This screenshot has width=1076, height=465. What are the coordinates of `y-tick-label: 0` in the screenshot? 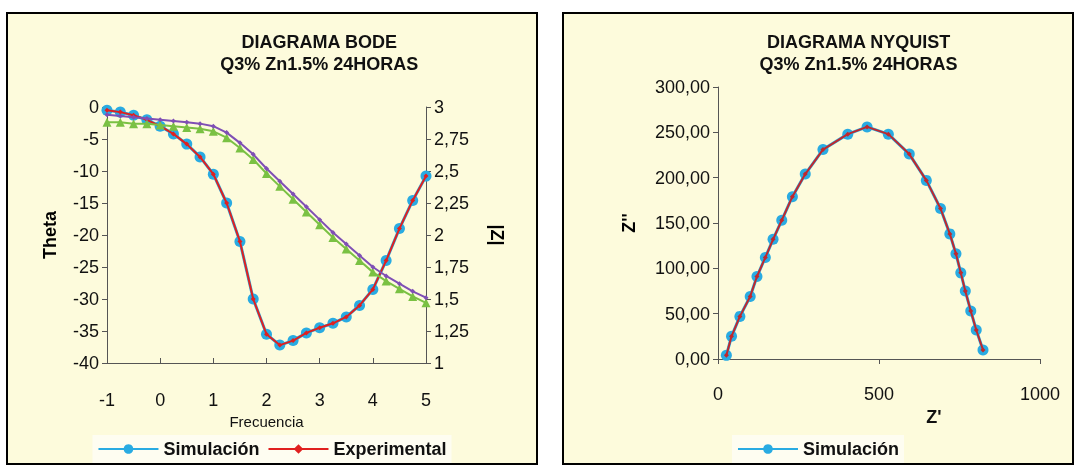 It's located at (93, 107).